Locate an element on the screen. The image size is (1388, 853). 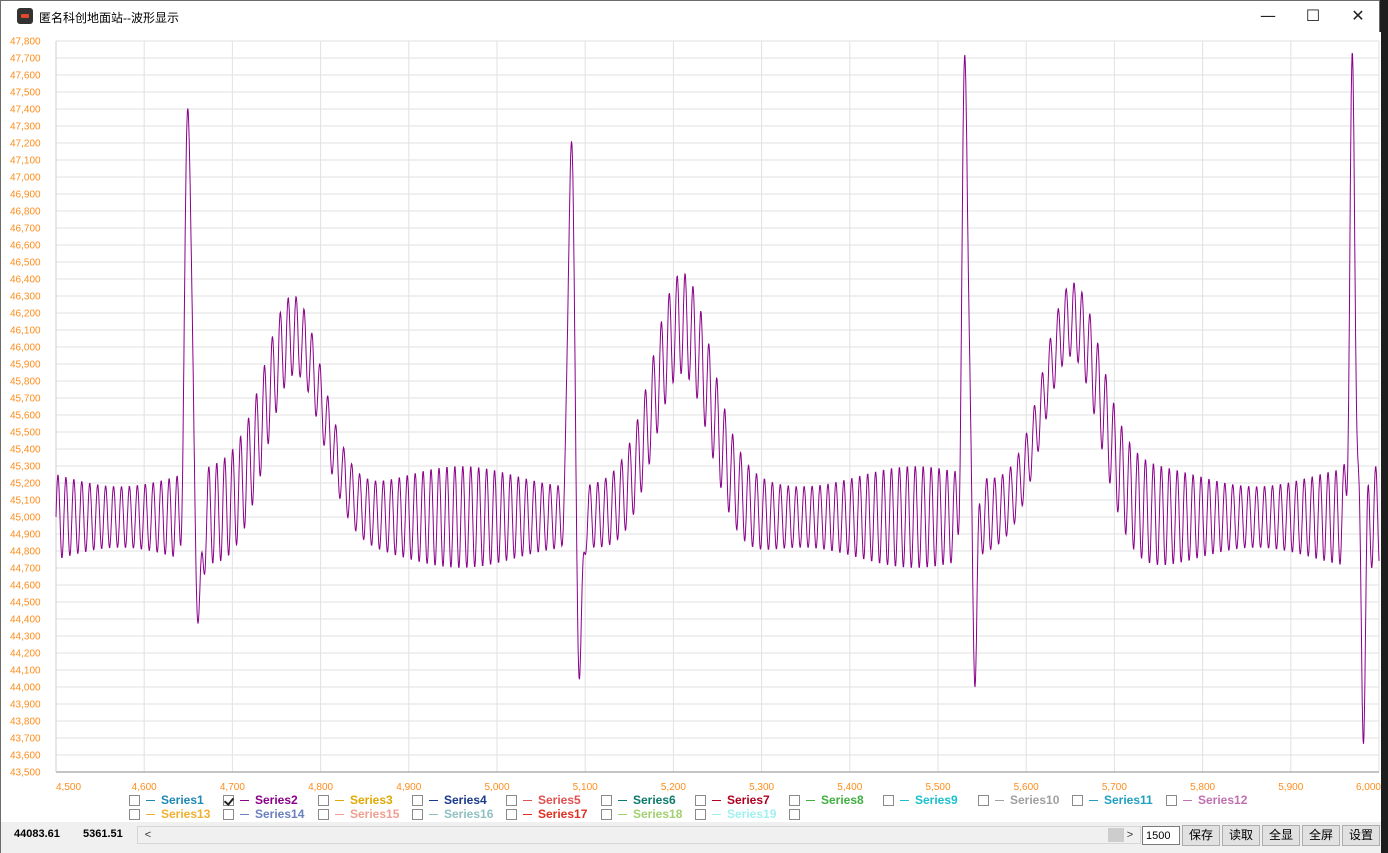
cursor-readout-value-a: 44083.61 is located at coordinates (37, 834).